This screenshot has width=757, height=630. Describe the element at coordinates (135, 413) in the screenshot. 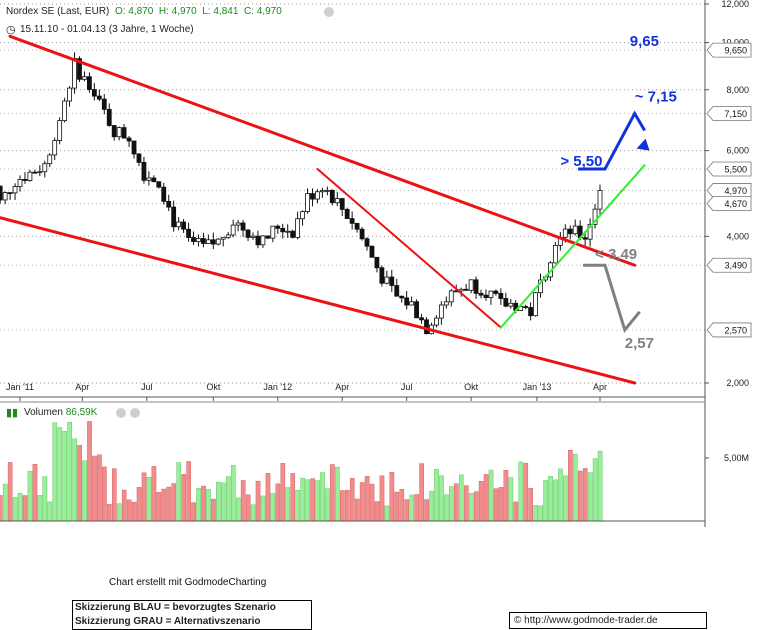

I see `close-icon` at that location.